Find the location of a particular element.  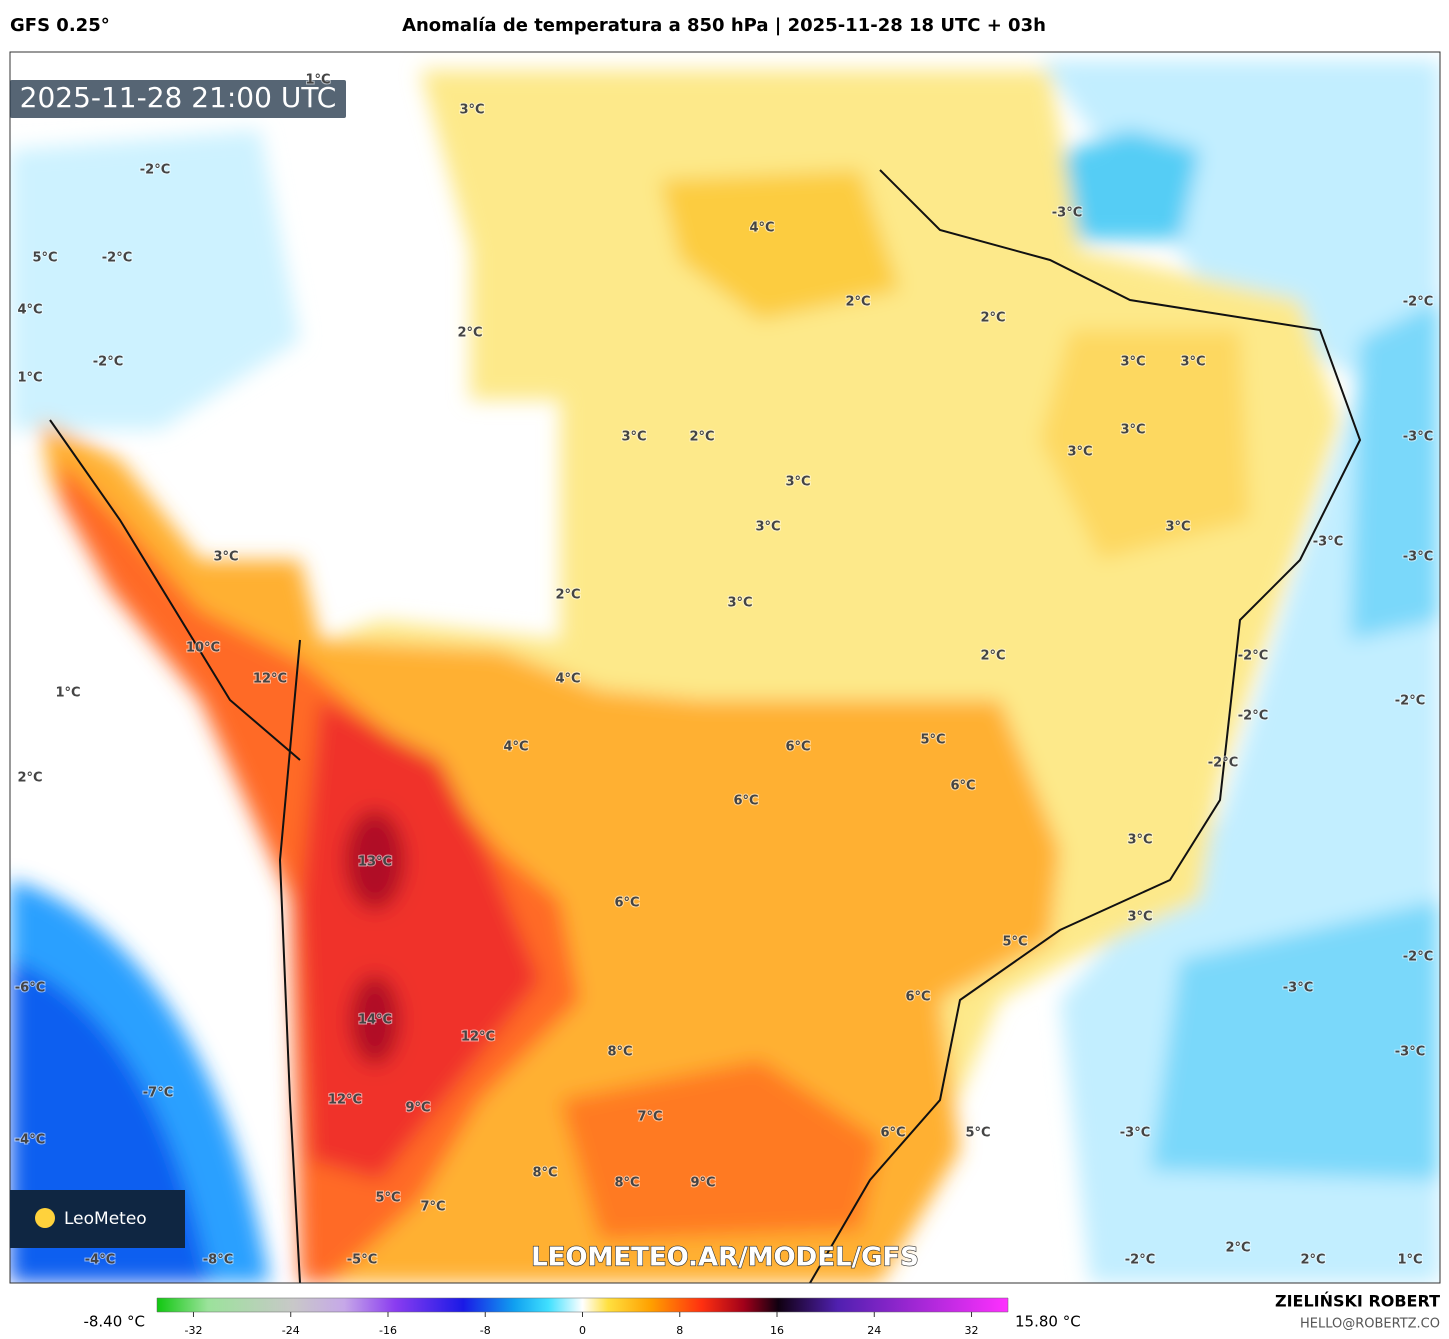

contour-label: -5°C is located at coordinates (362, 1260).